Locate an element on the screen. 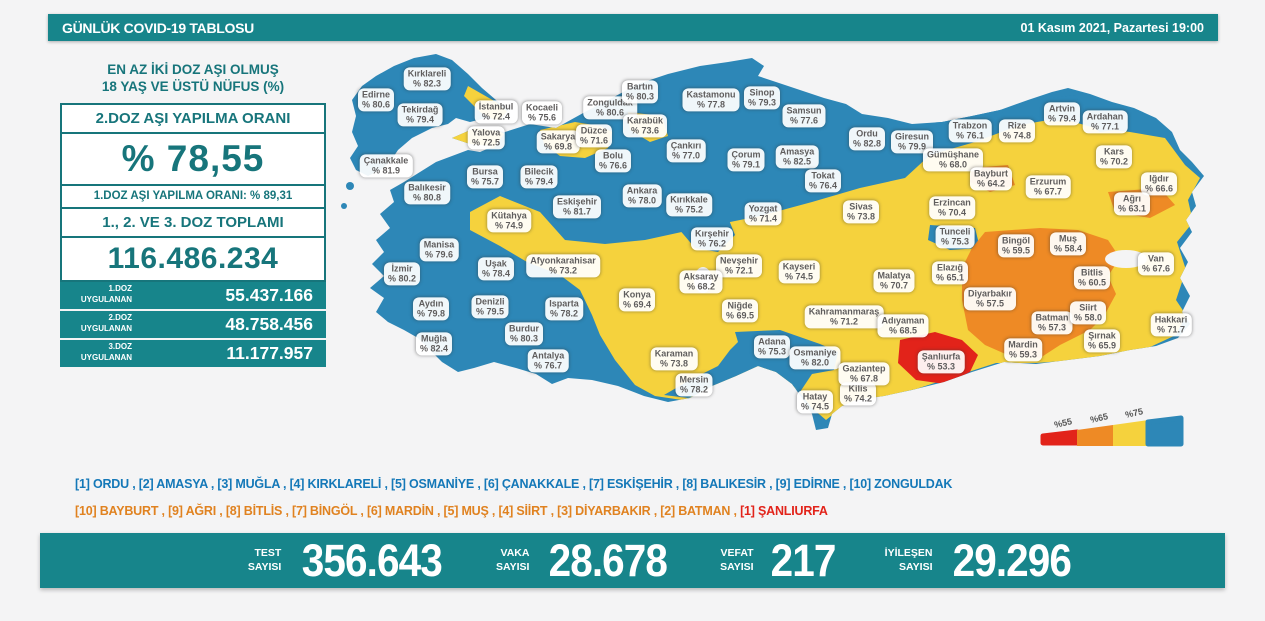 Image resolution: width=1265 pixels, height=621 pixels. province-label: Ankara% 78.0 is located at coordinates (642, 196).